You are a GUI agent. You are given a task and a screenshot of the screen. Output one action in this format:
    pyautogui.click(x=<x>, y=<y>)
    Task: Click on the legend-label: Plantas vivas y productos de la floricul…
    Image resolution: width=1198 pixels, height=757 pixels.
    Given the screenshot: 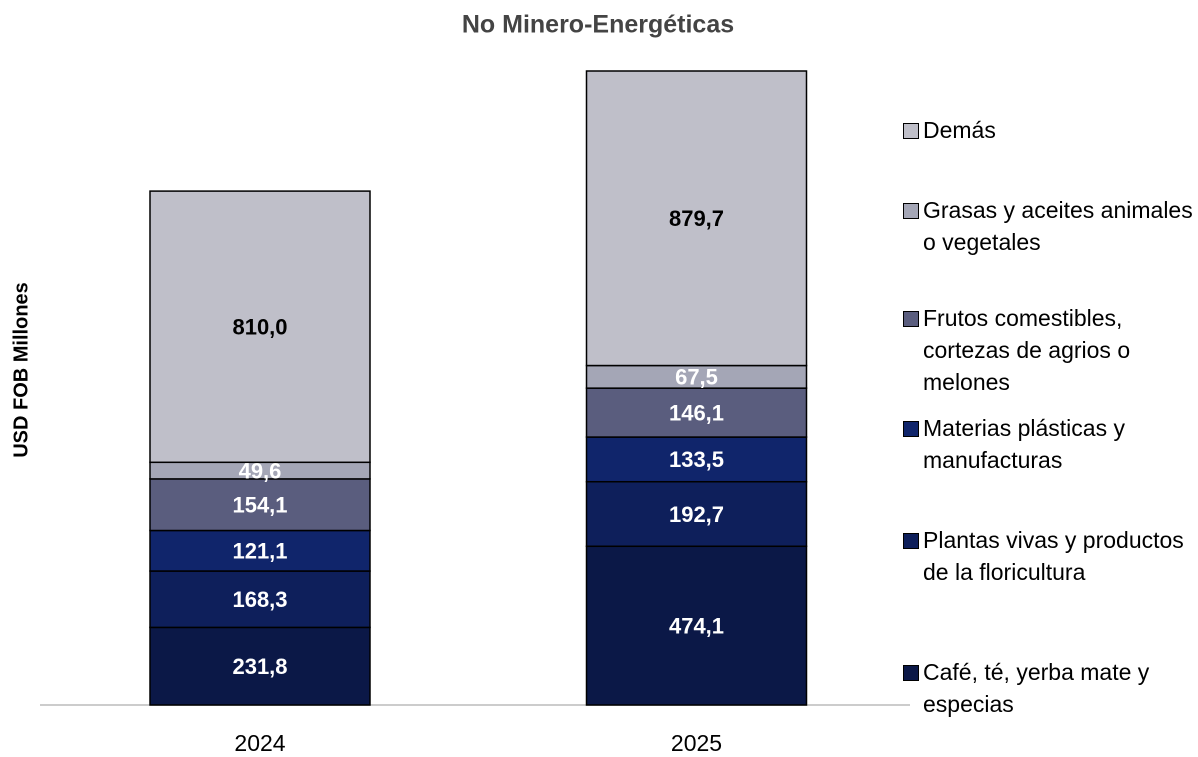 What is the action you would take?
    pyautogui.click(x=1053, y=556)
    